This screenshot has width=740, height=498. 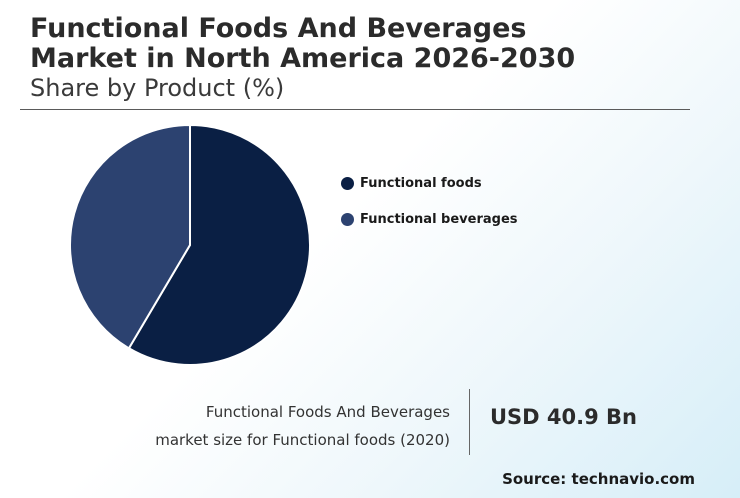 I want to click on market-size-description-line-1: Functional Foods And Beverages, so click(x=327, y=412).